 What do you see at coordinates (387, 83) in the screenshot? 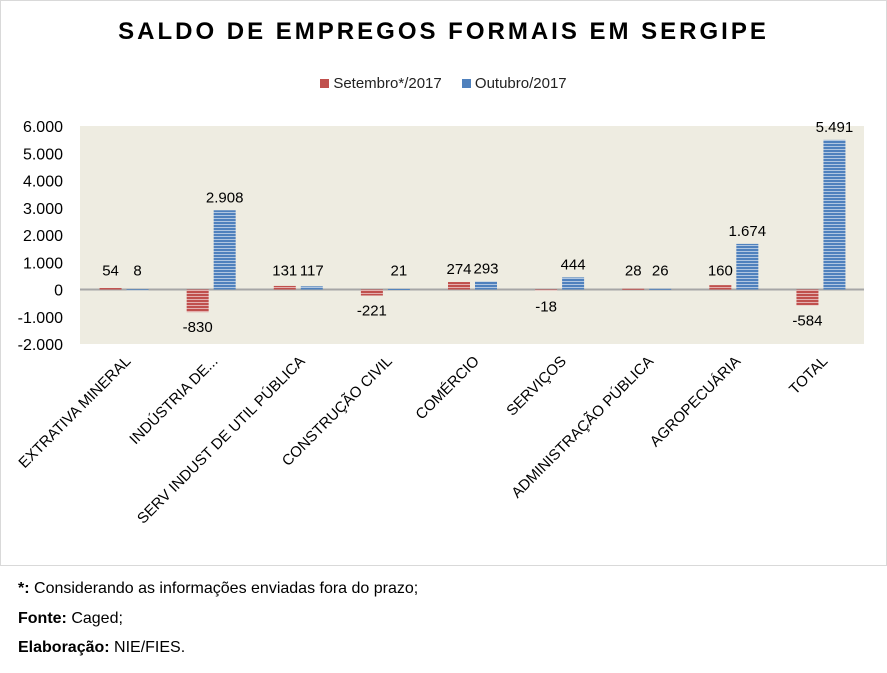
I see `legend-label: Setembro*/2017` at bounding box center [387, 83].